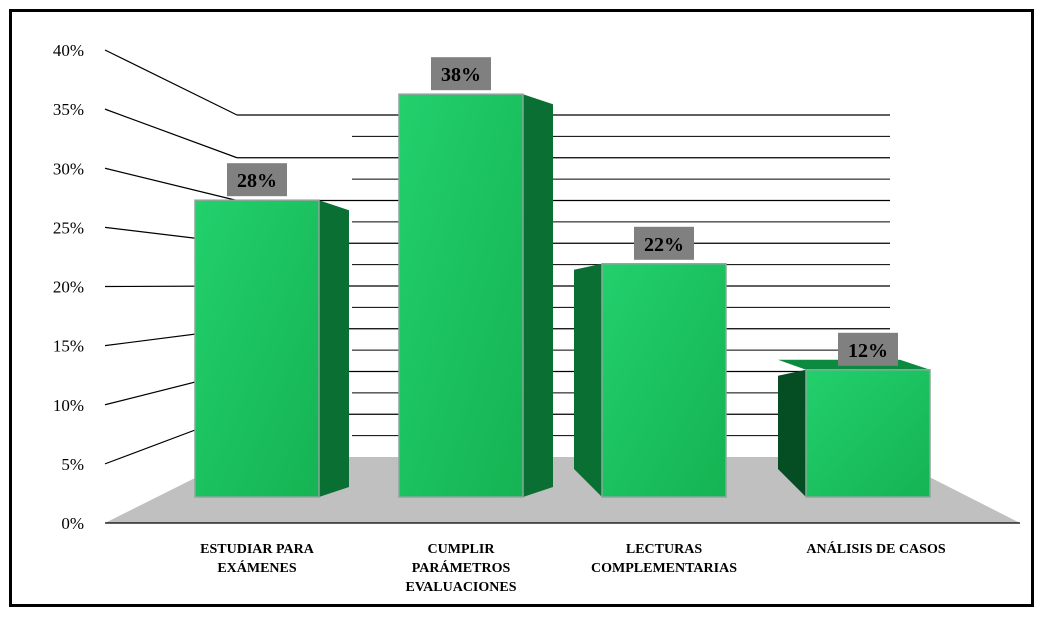 This screenshot has height=618, width=1049. What do you see at coordinates (461, 567) in the screenshot?
I see `category-label: PARÁMETROS` at bounding box center [461, 567].